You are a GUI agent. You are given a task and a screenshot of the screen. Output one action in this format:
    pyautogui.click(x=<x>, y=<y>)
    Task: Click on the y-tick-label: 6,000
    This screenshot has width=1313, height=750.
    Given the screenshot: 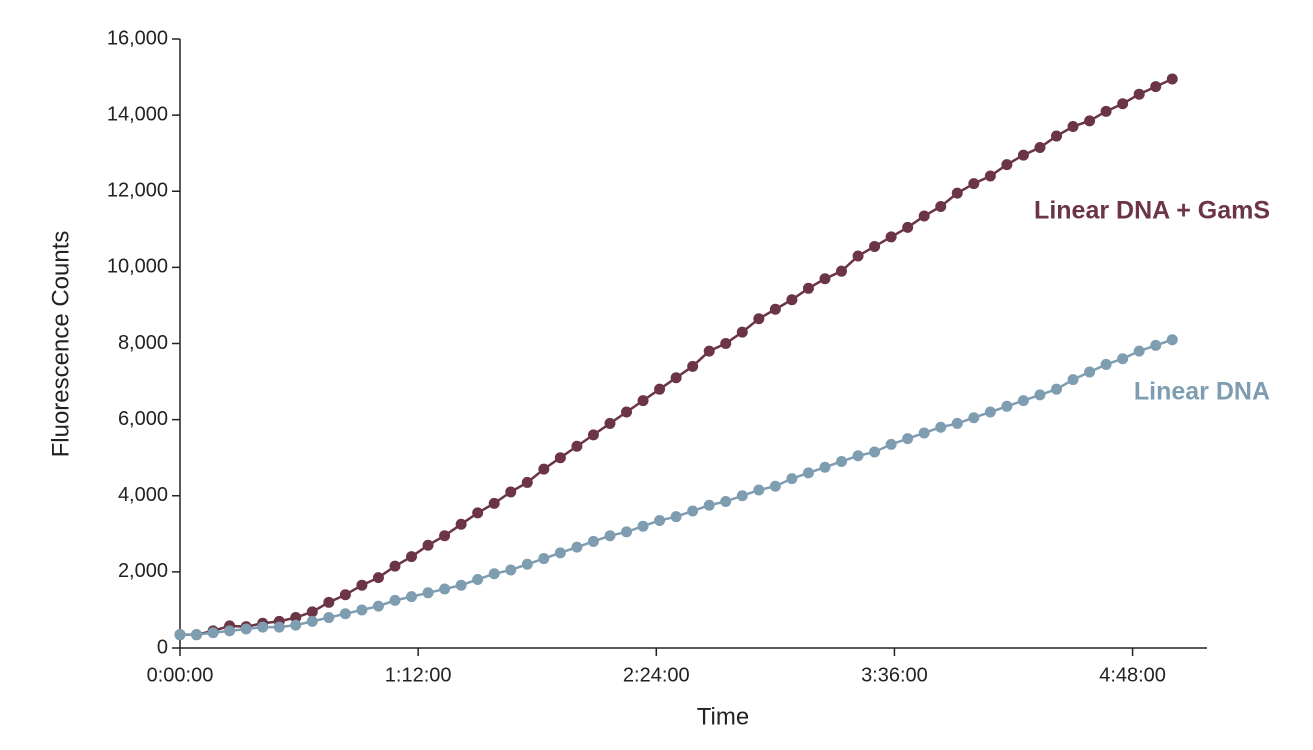 What is the action you would take?
    pyautogui.click(x=143, y=419)
    